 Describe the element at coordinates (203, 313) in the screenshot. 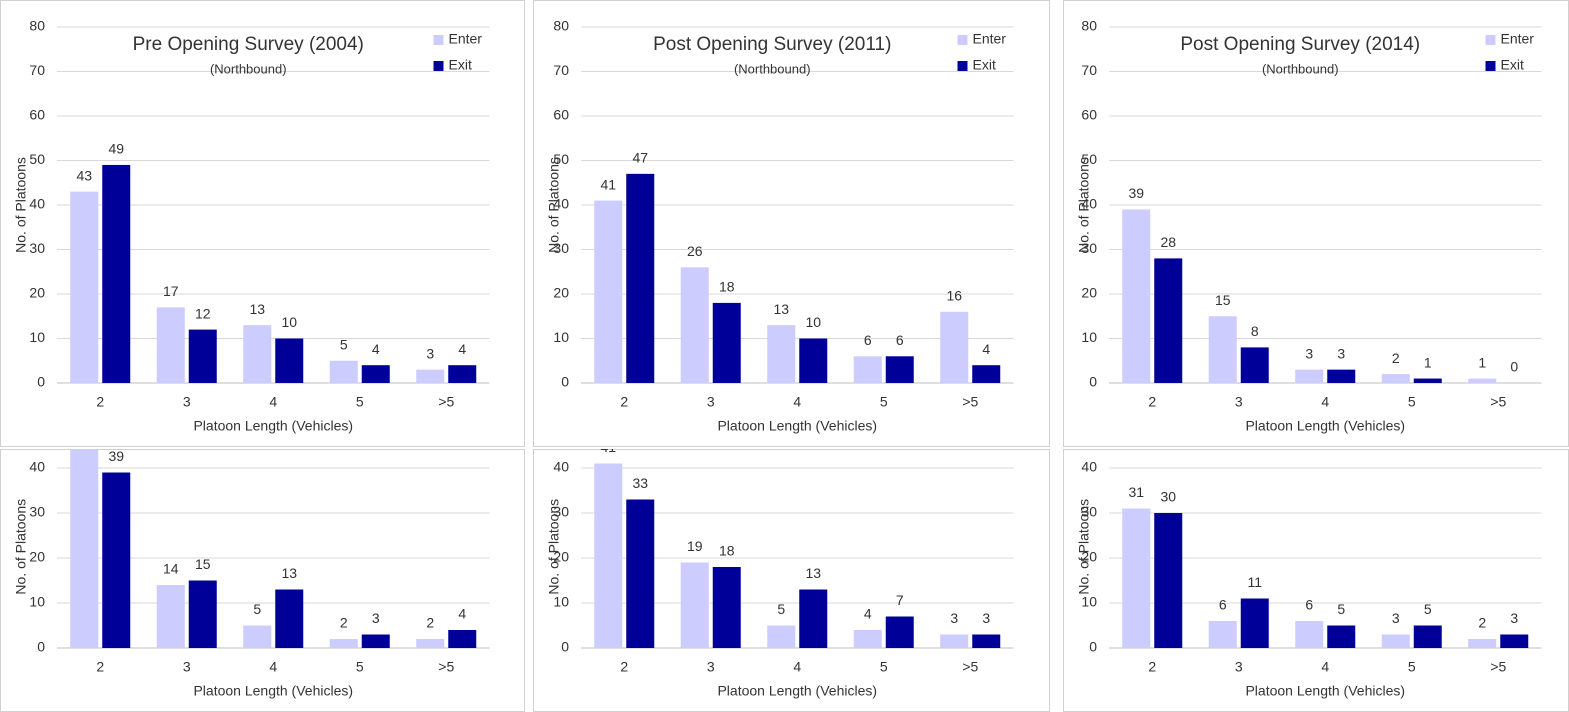

I see `data-label: 12` at that location.